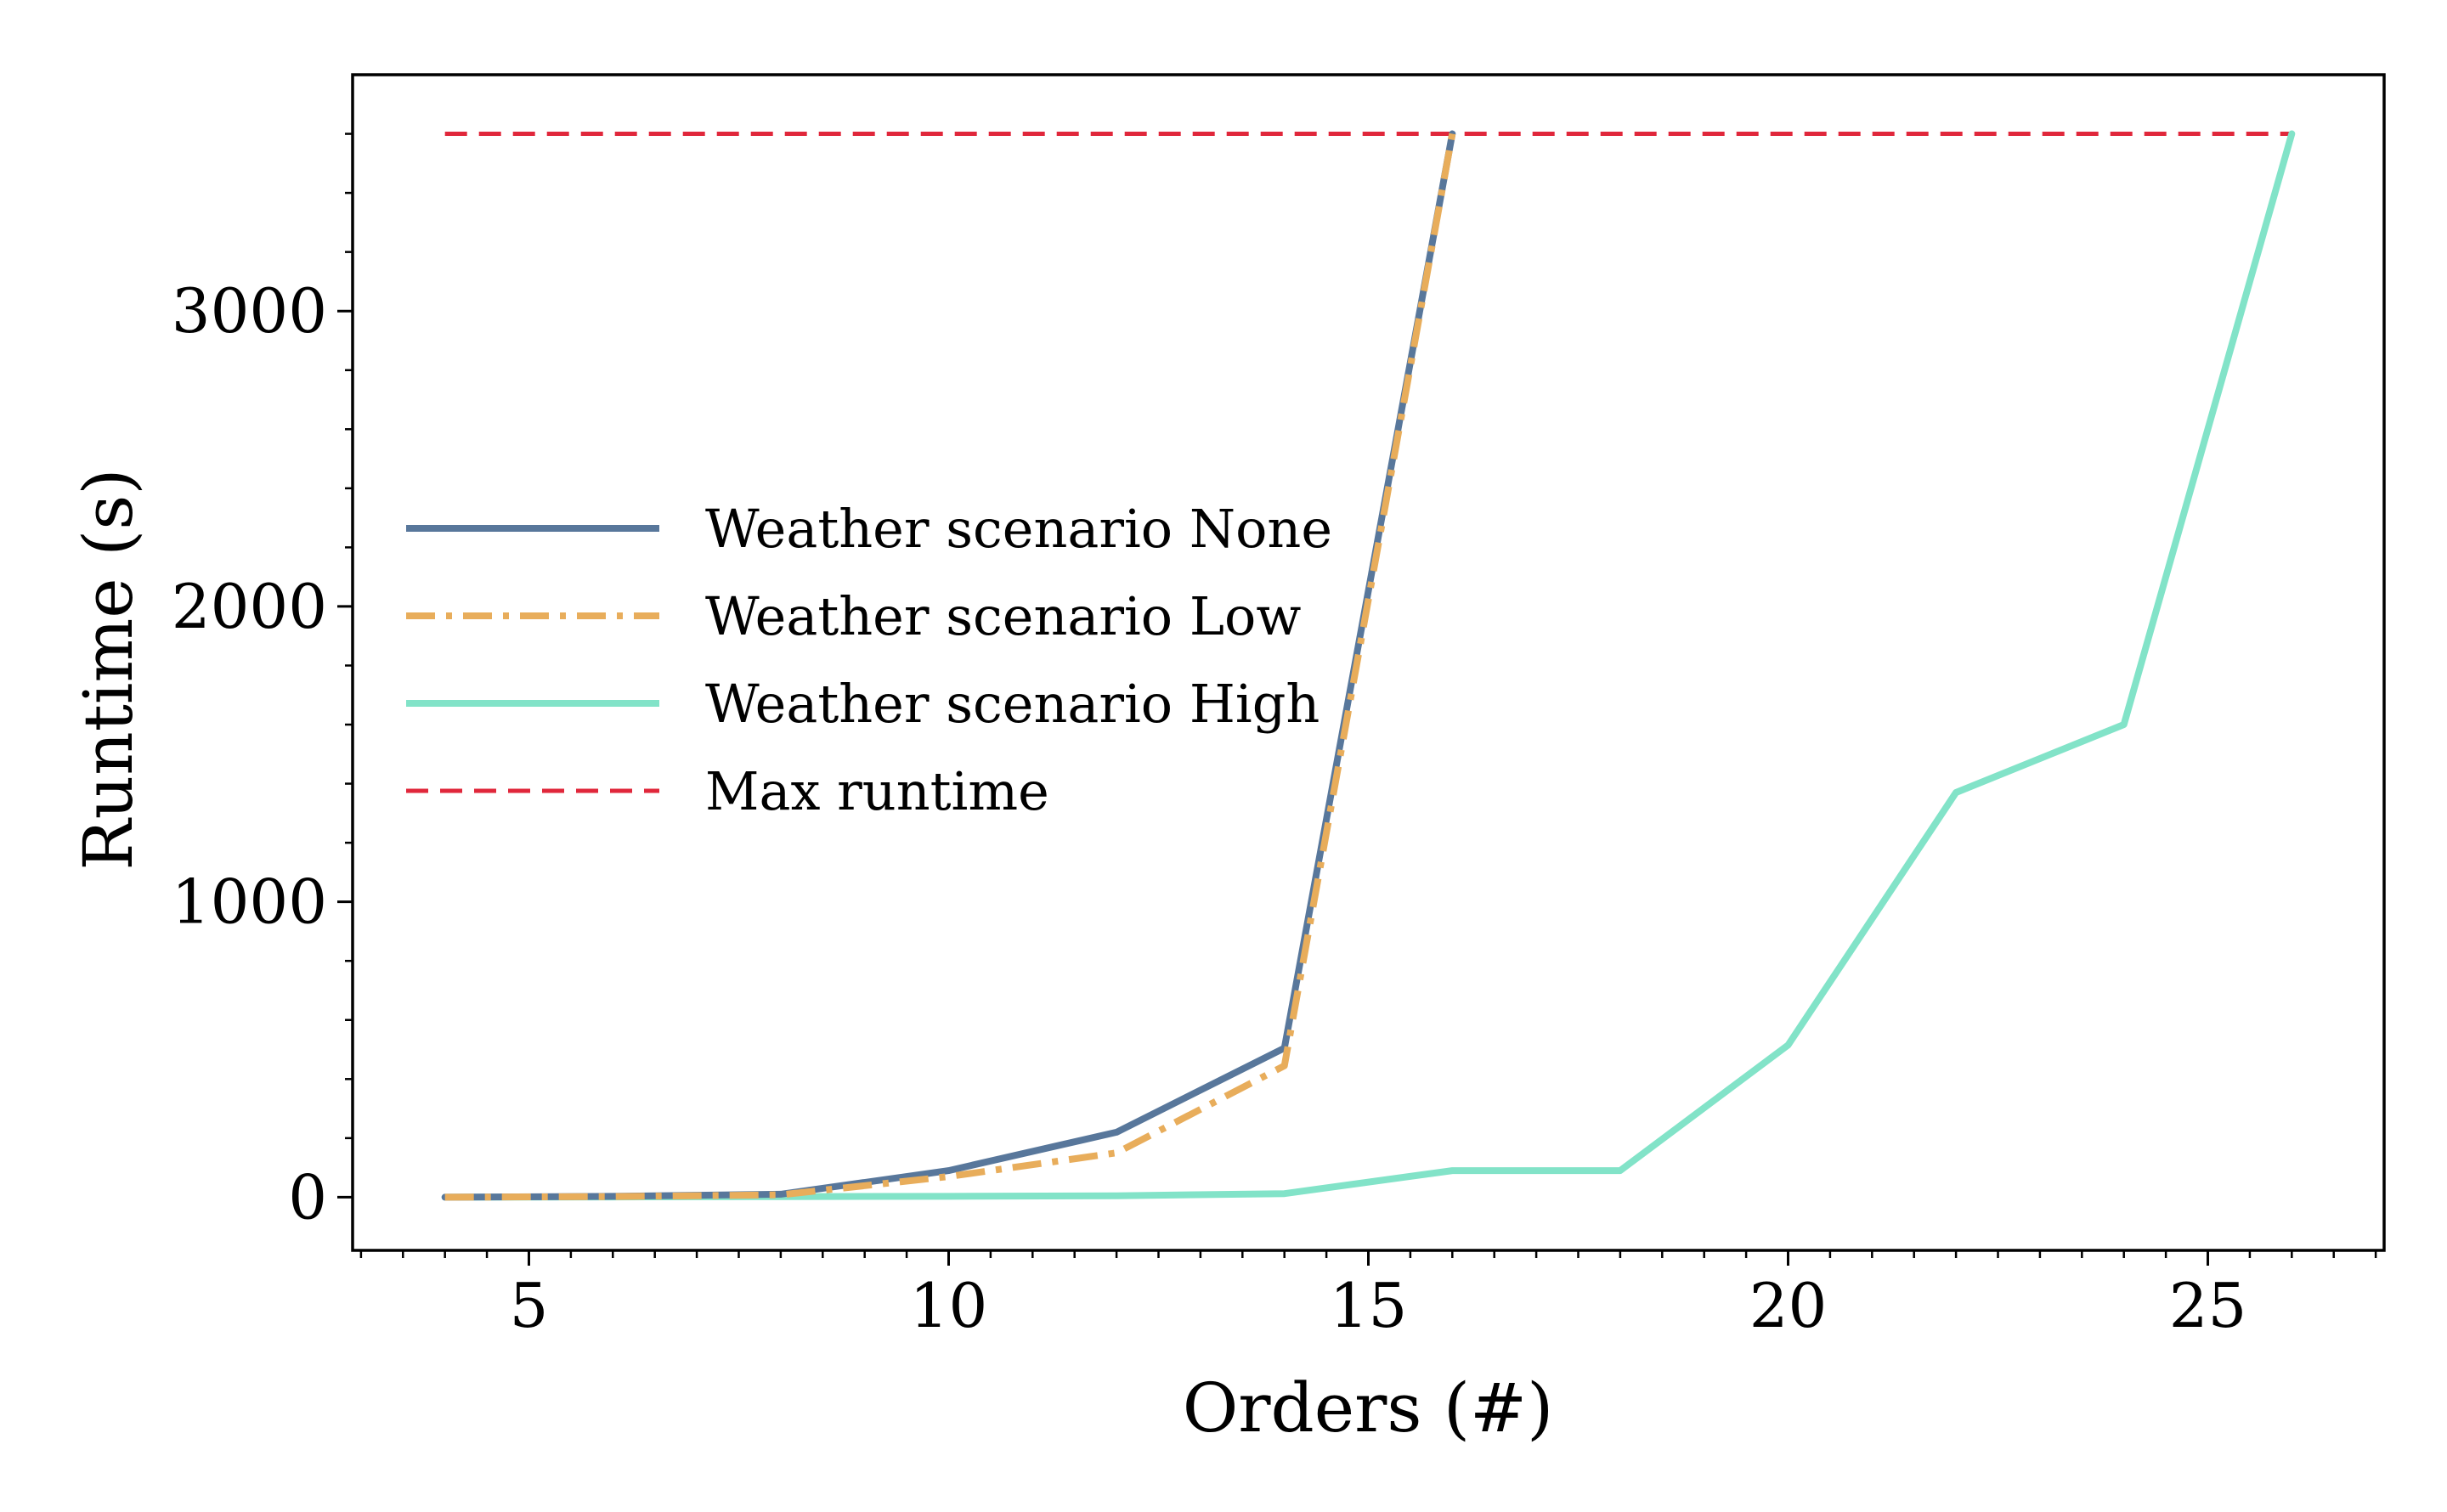 Image resolution: width=2447 pixels, height=1512 pixels. Describe the element at coordinates (108, 669) in the screenshot. I see `y-axis-label: Runtime (s)` at that location.